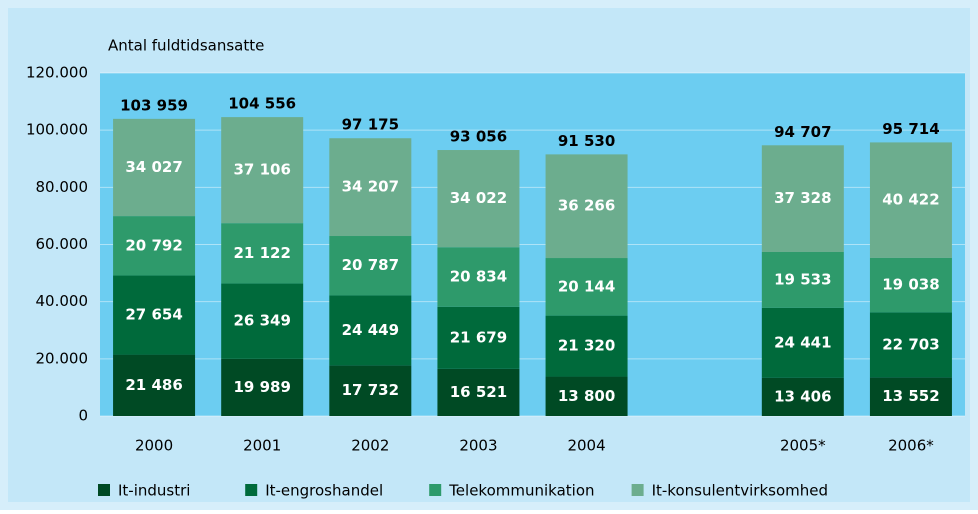  I want to click on value-label: 21 122, so click(261, 253).